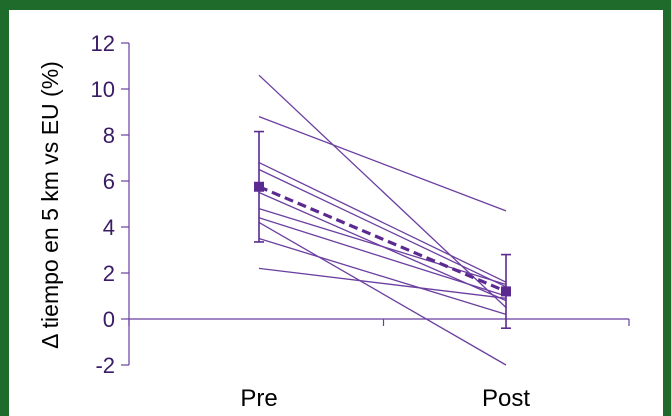  What do you see at coordinates (103, 204) in the screenshot?
I see `y-tick-labels: -2 0 2 4 6 8 10 12` at bounding box center [103, 204].